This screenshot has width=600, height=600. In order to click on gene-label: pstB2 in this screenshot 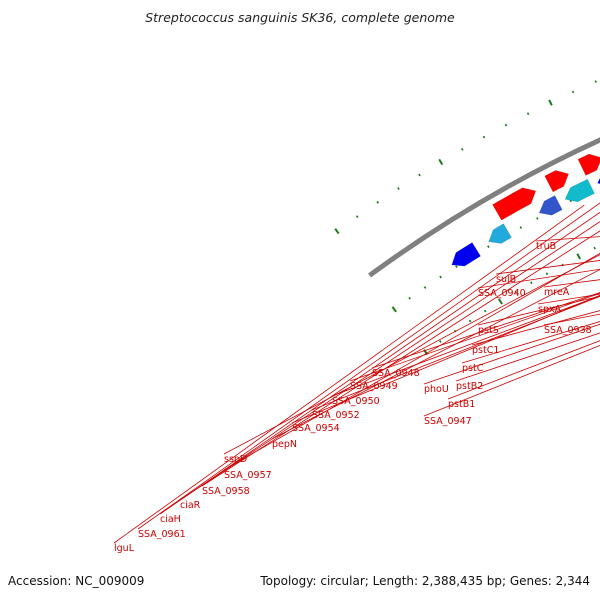, I will do `click(469, 386)`.